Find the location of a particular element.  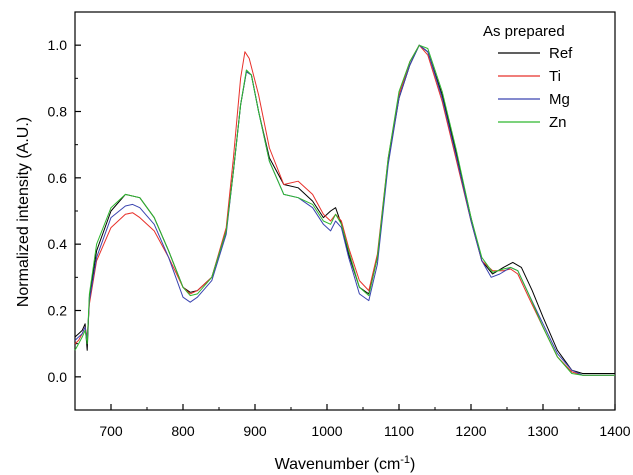

legend: As prepared Ref Ti Mg Zn is located at coordinates (528, 77).